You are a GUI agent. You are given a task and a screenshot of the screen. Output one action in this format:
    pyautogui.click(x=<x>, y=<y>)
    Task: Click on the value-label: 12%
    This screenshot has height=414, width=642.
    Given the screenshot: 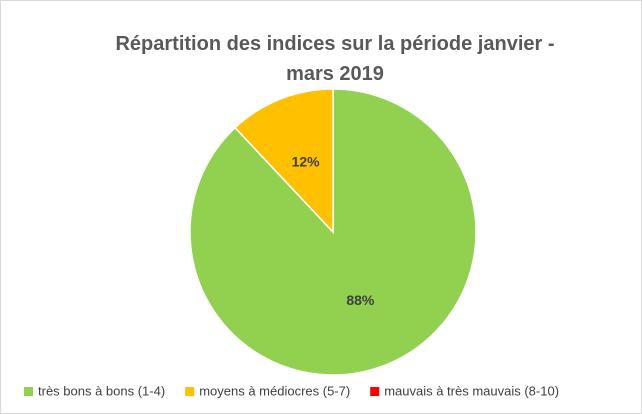 What is the action you would take?
    pyautogui.click(x=306, y=162)
    